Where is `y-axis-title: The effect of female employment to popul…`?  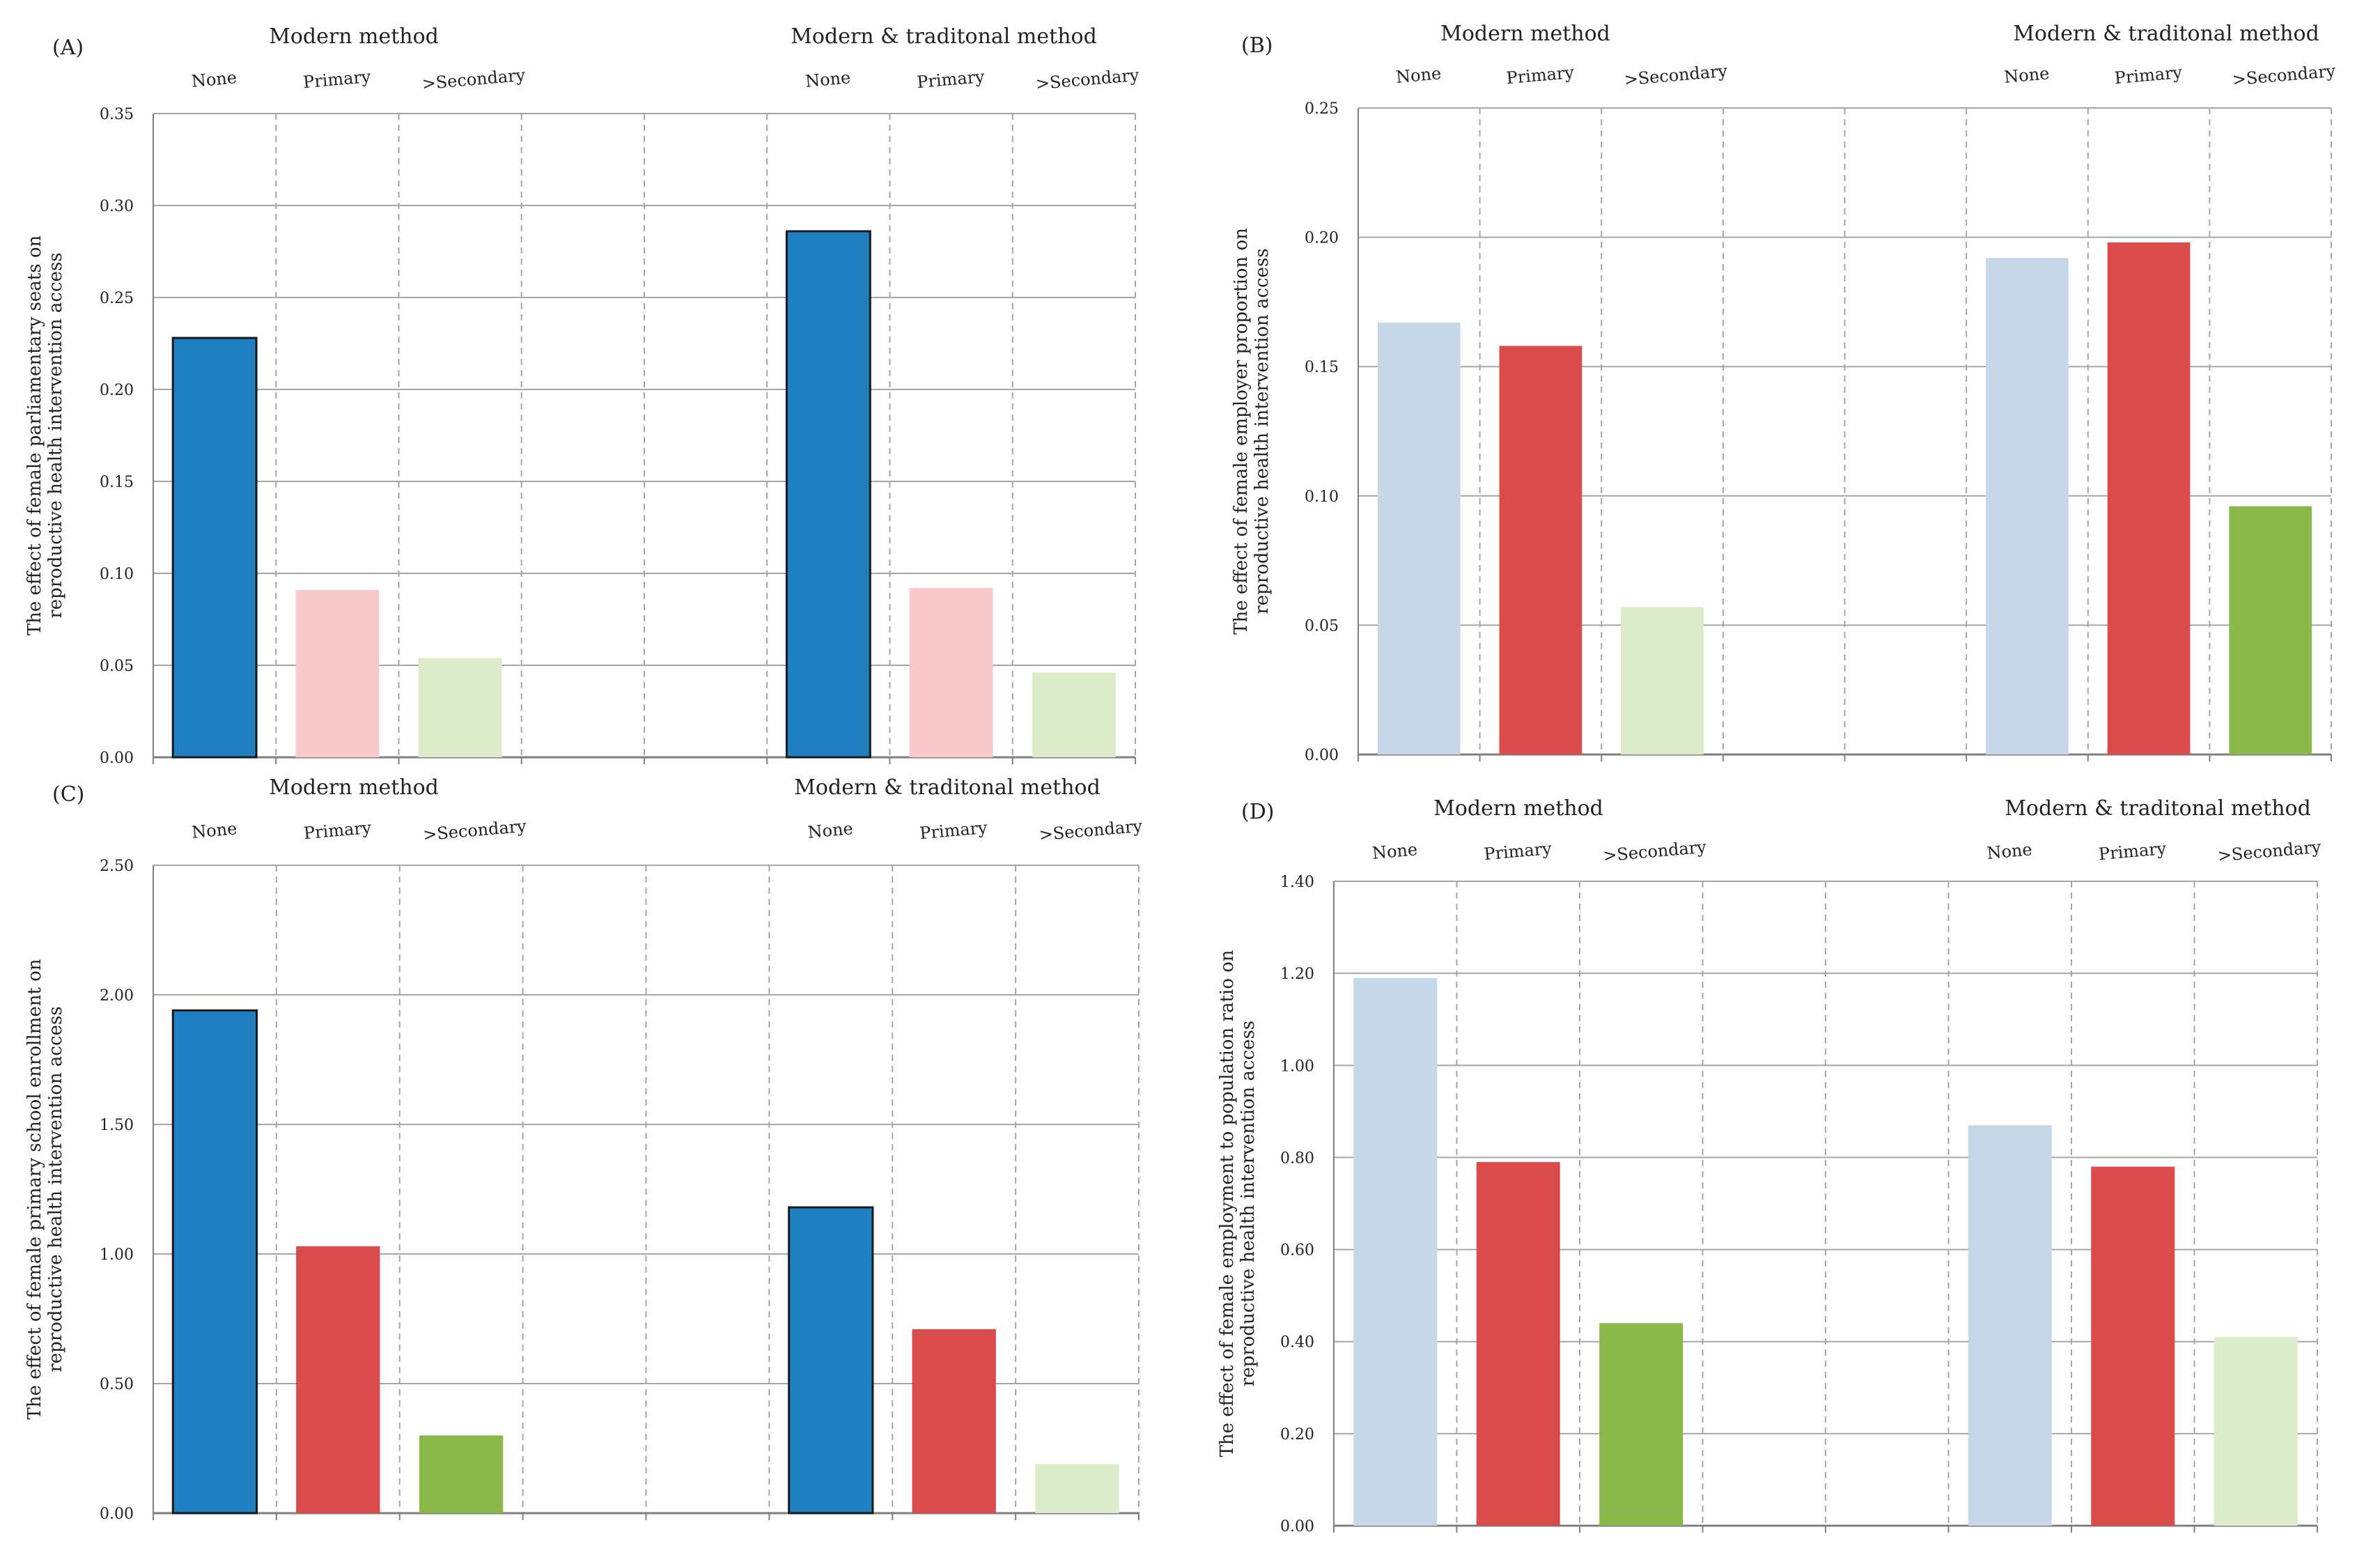 y-axis-title: The effect of female employment to popul… is located at coordinates (1238, 1203).